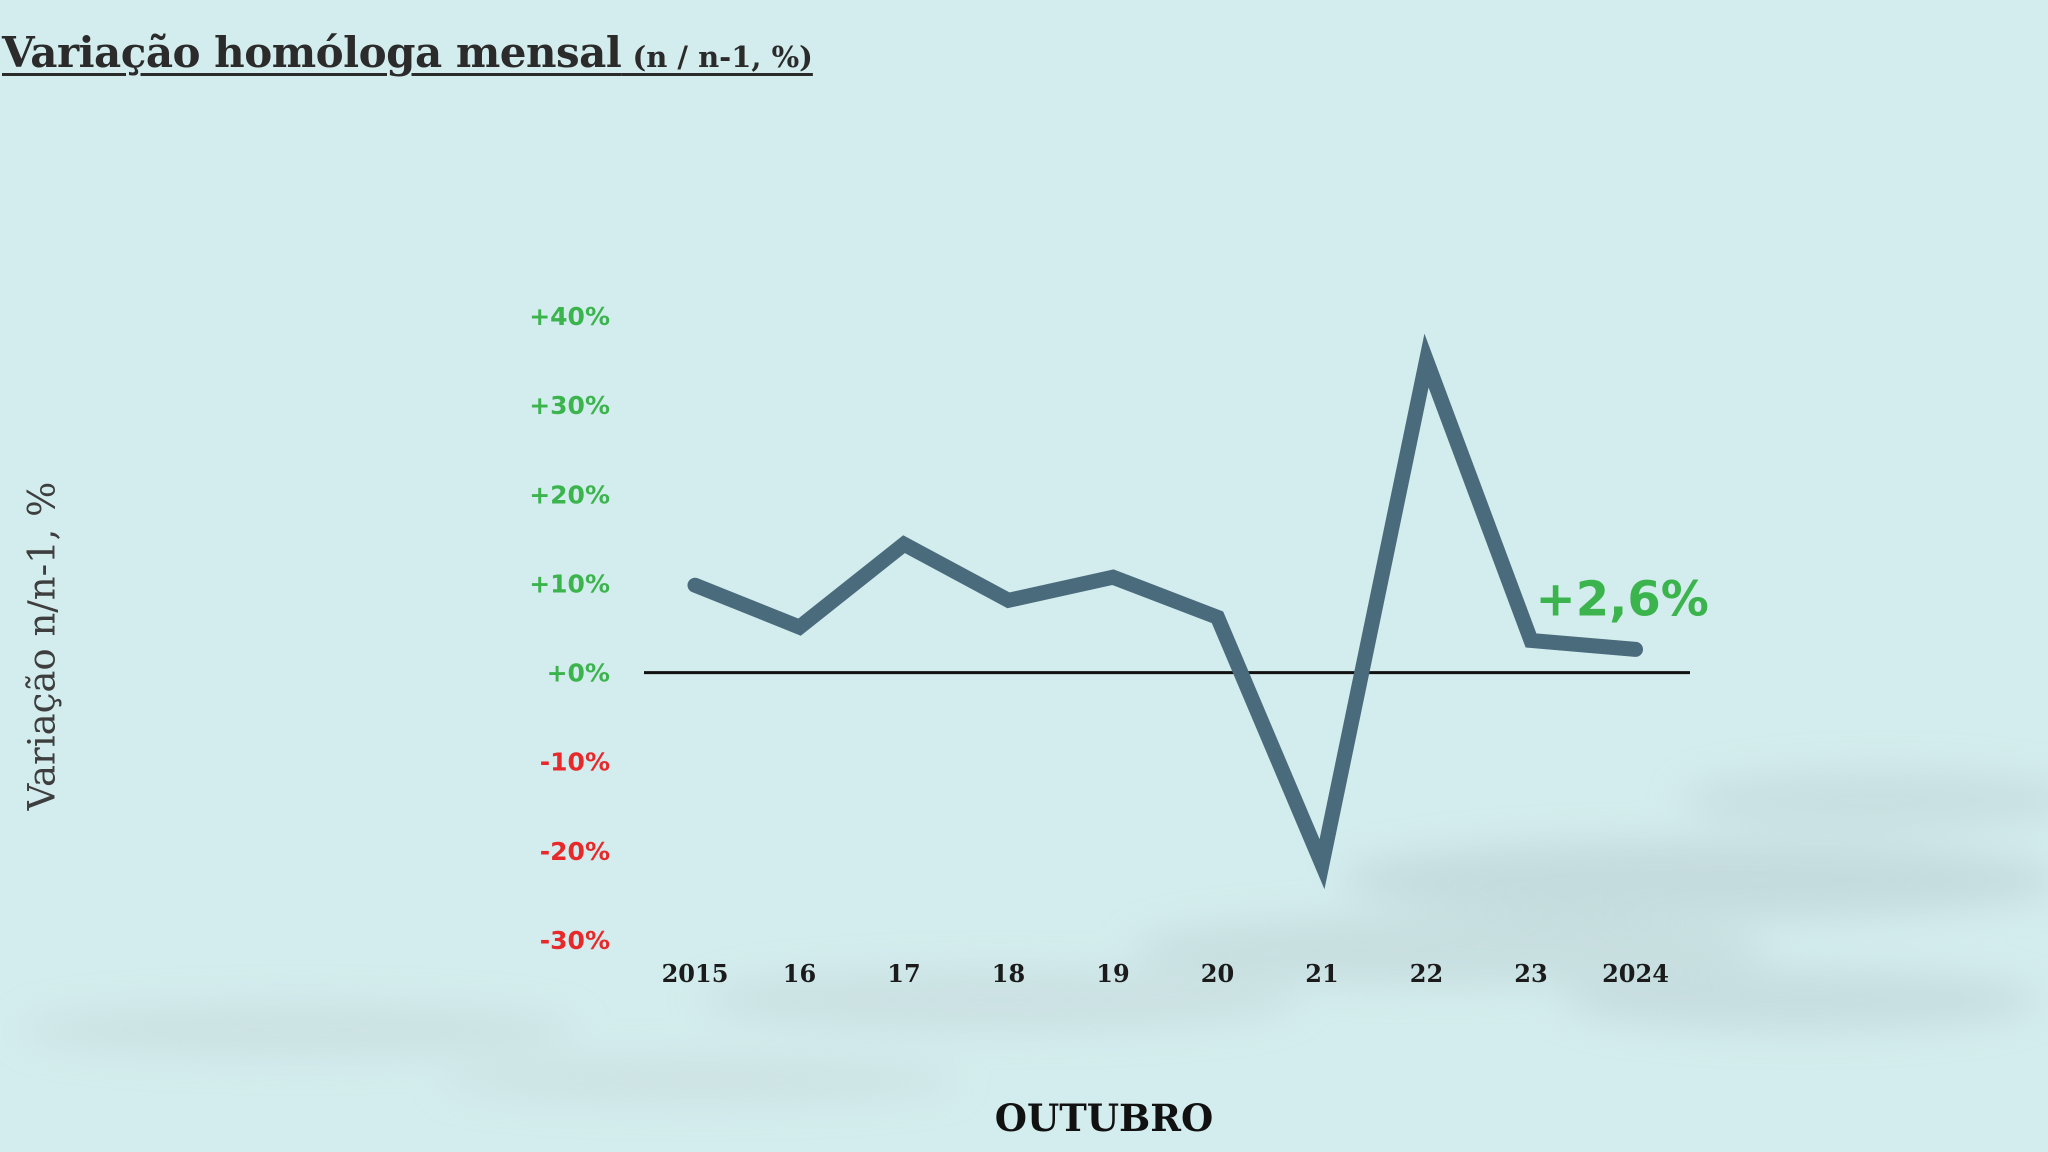 The image size is (2048, 1152). What do you see at coordinates (1217, 973) in the screenshot?
I see `x-tick-label: 20` at bounding box center [1217, 973].